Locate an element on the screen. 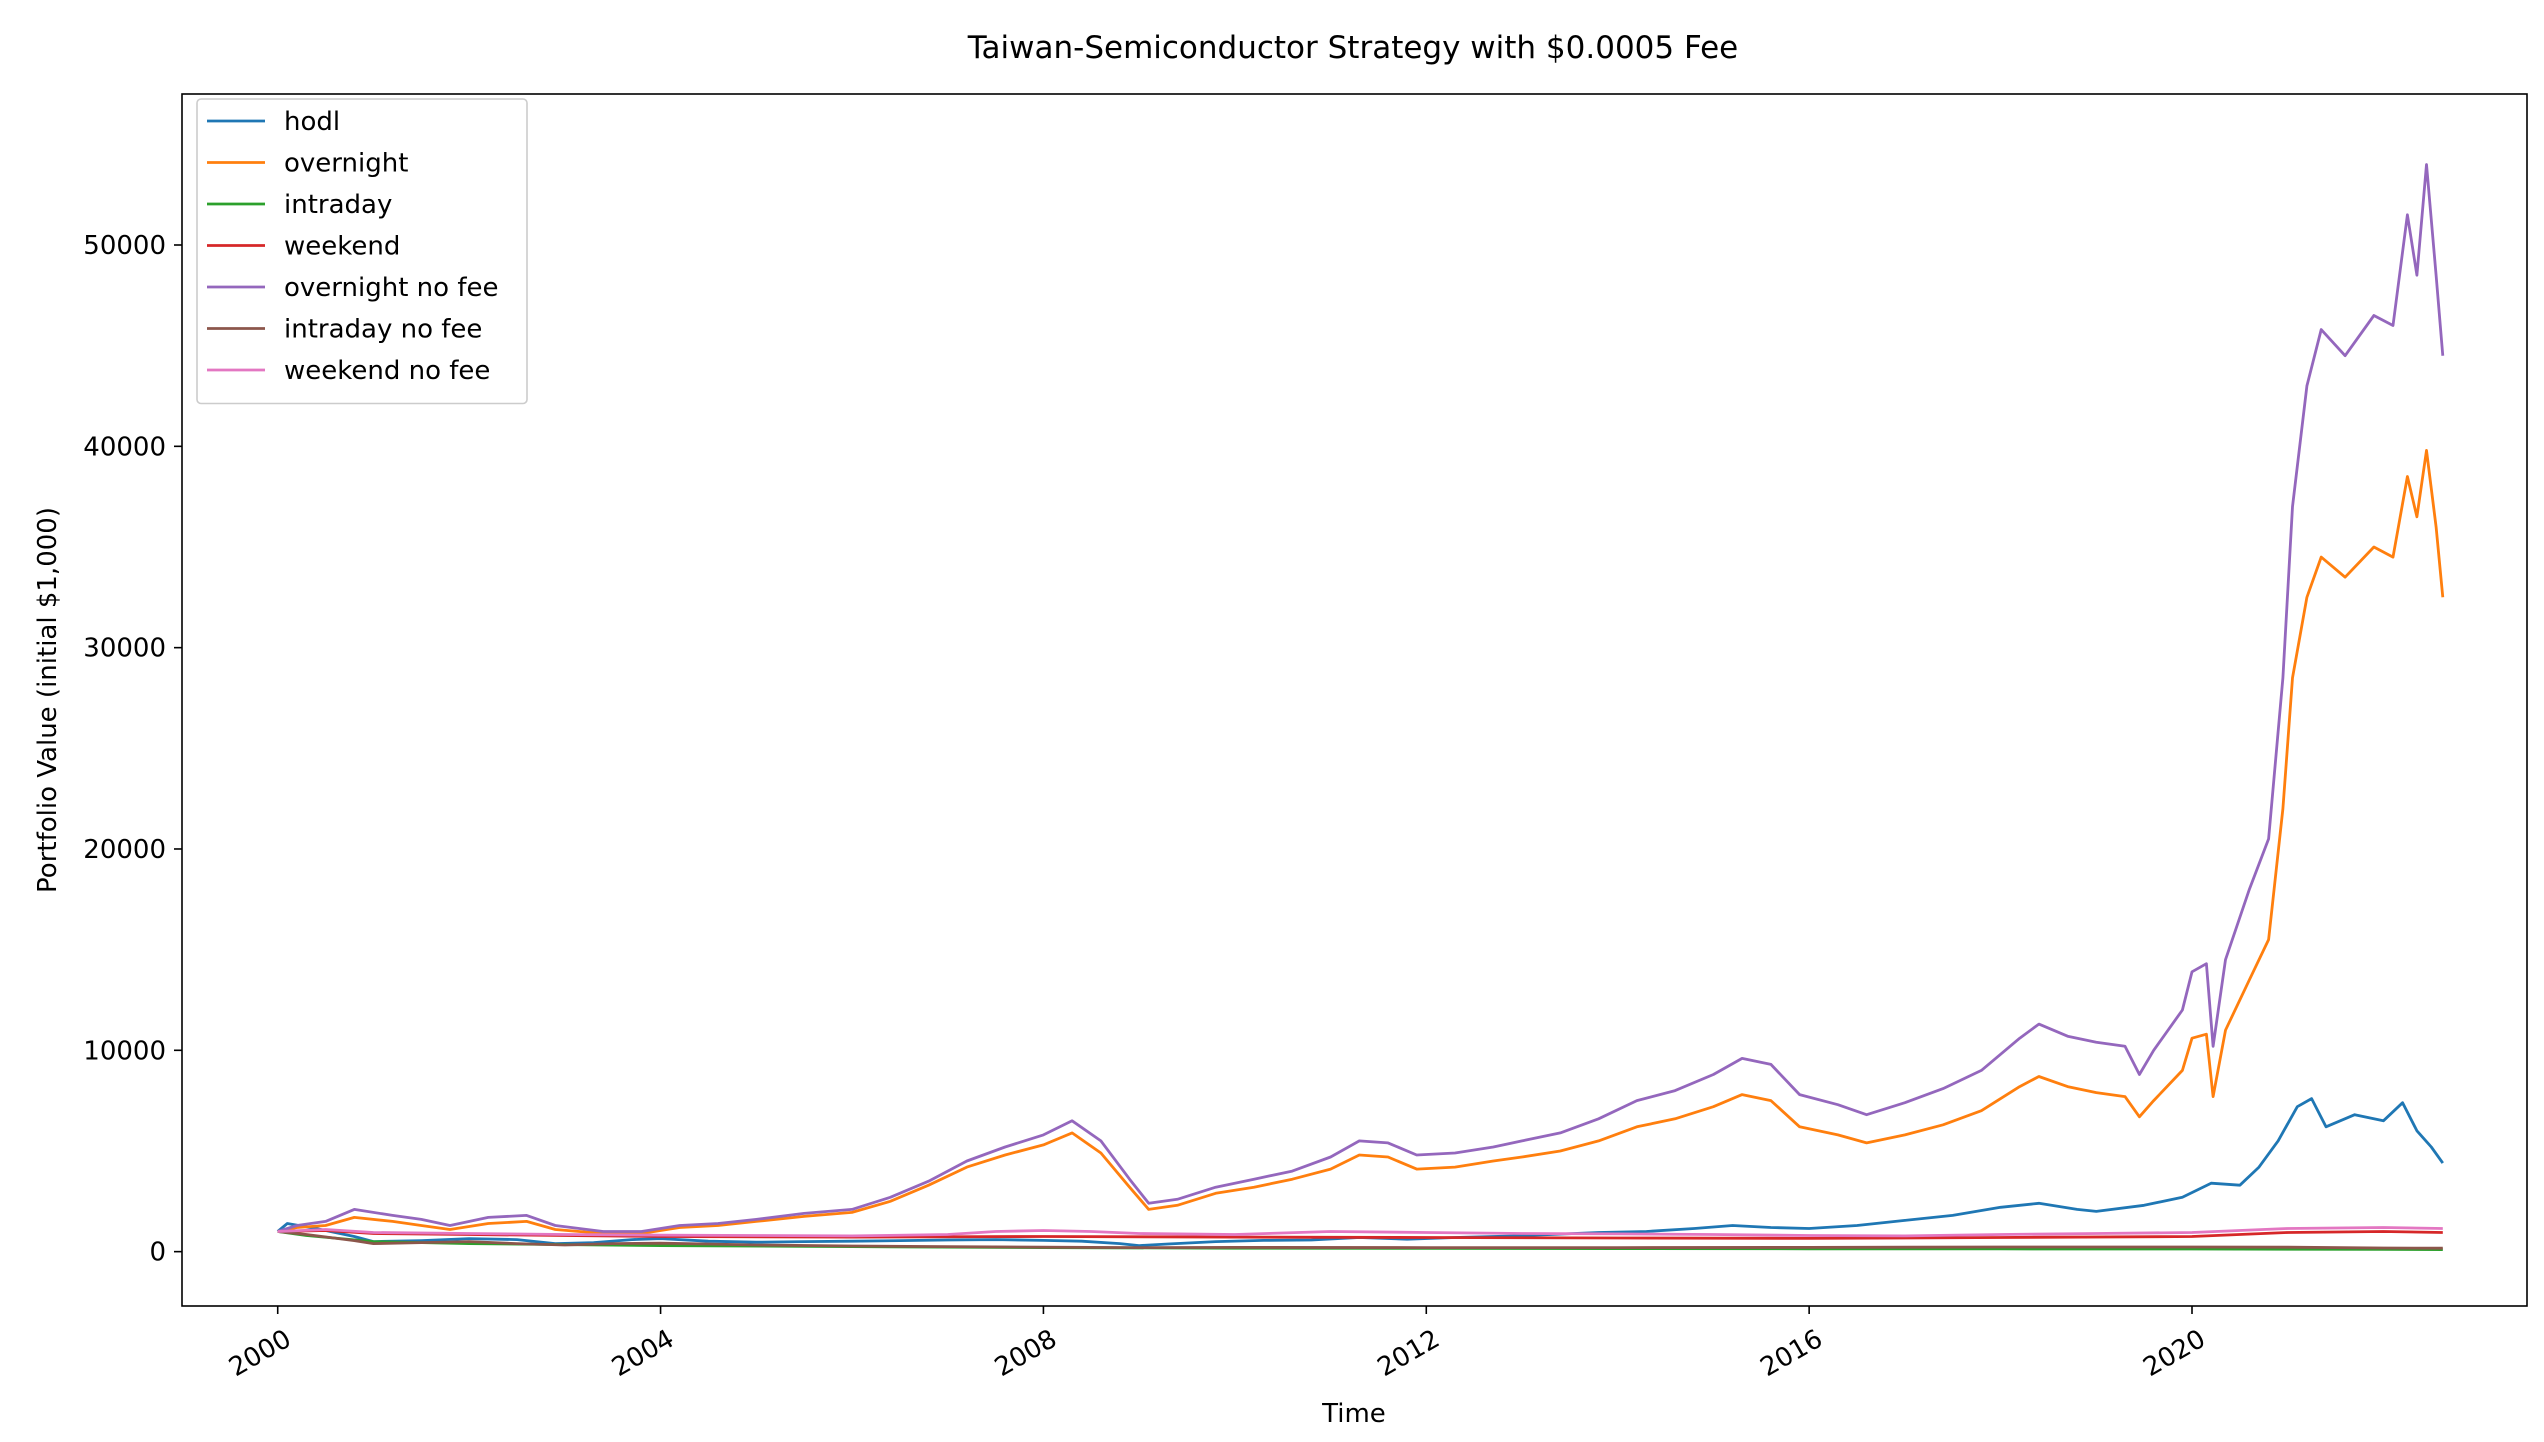 This screenshot has width=2544, height=1442. legend-label: weekend is located at coordinates (342, 247).